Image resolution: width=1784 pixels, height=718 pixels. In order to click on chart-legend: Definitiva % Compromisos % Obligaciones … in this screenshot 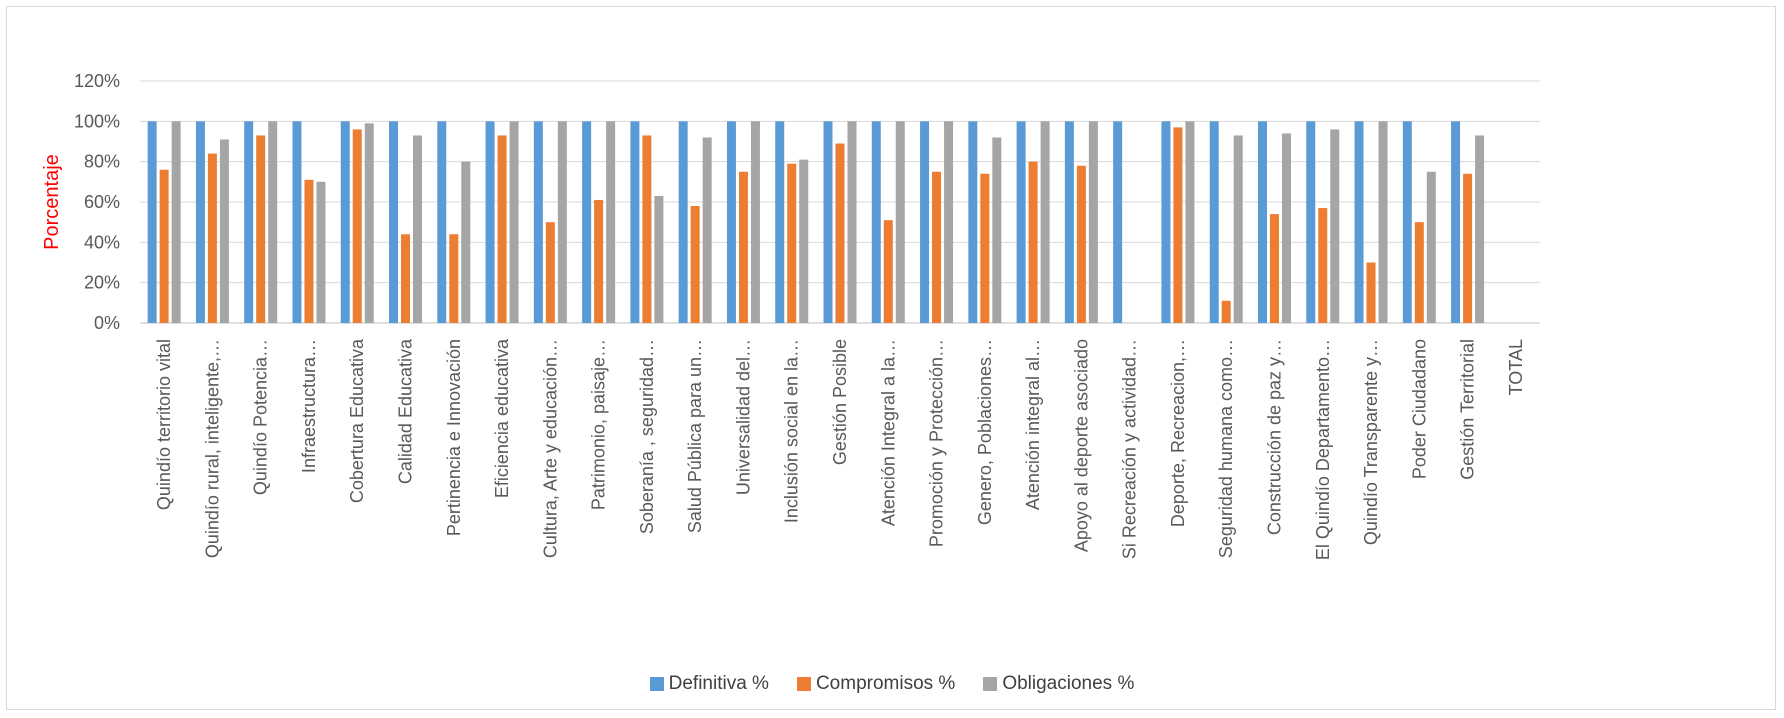, I will do `click(892, 684)`.